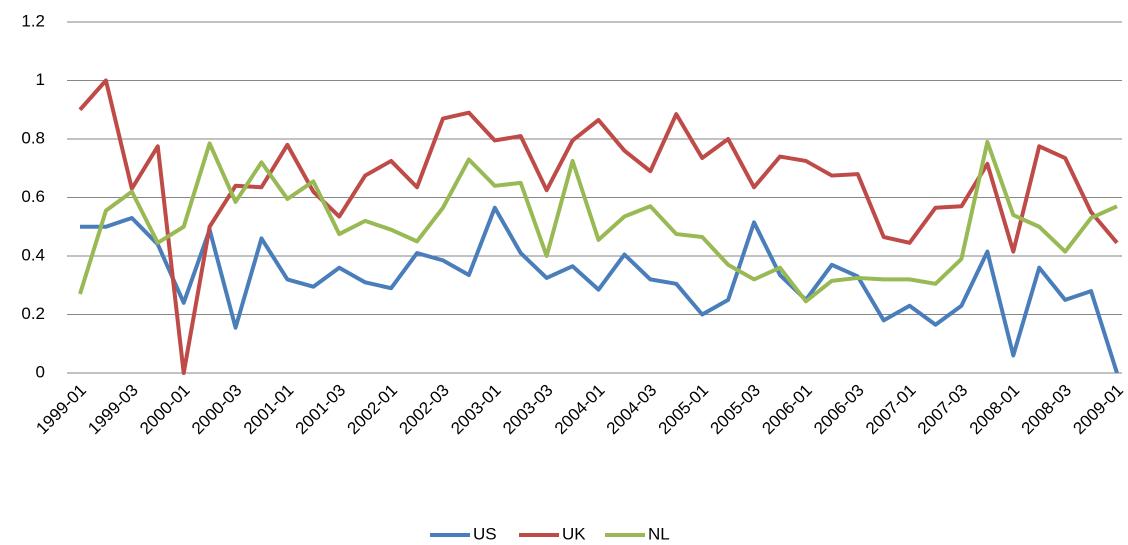  Describe the element at coordinates (787, 410) in the screenshot. I see `x-tick-label: 2006-01` at that location.